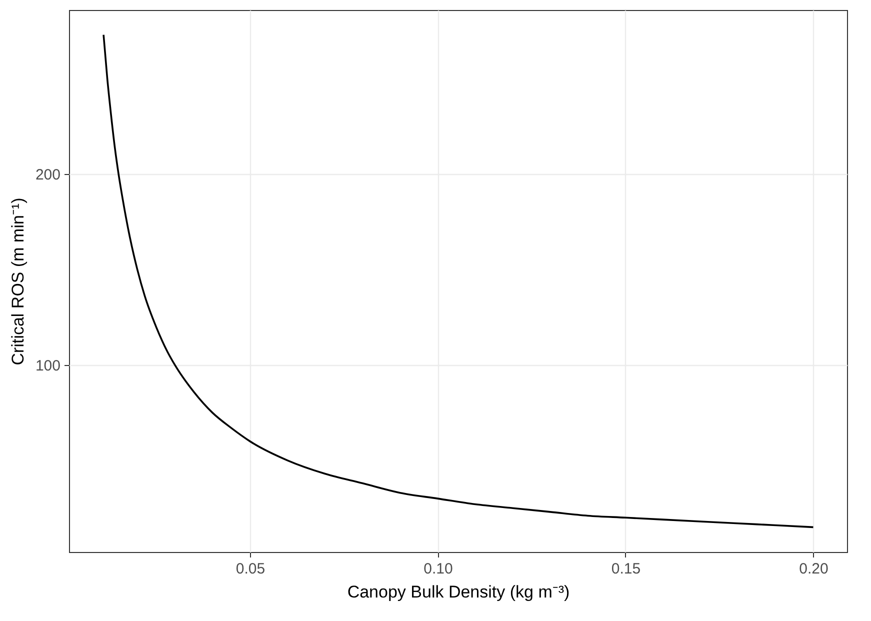  I want to click on x-axis-title: Canopy Bulk Density (kg m⁻³), so click(458, 592).